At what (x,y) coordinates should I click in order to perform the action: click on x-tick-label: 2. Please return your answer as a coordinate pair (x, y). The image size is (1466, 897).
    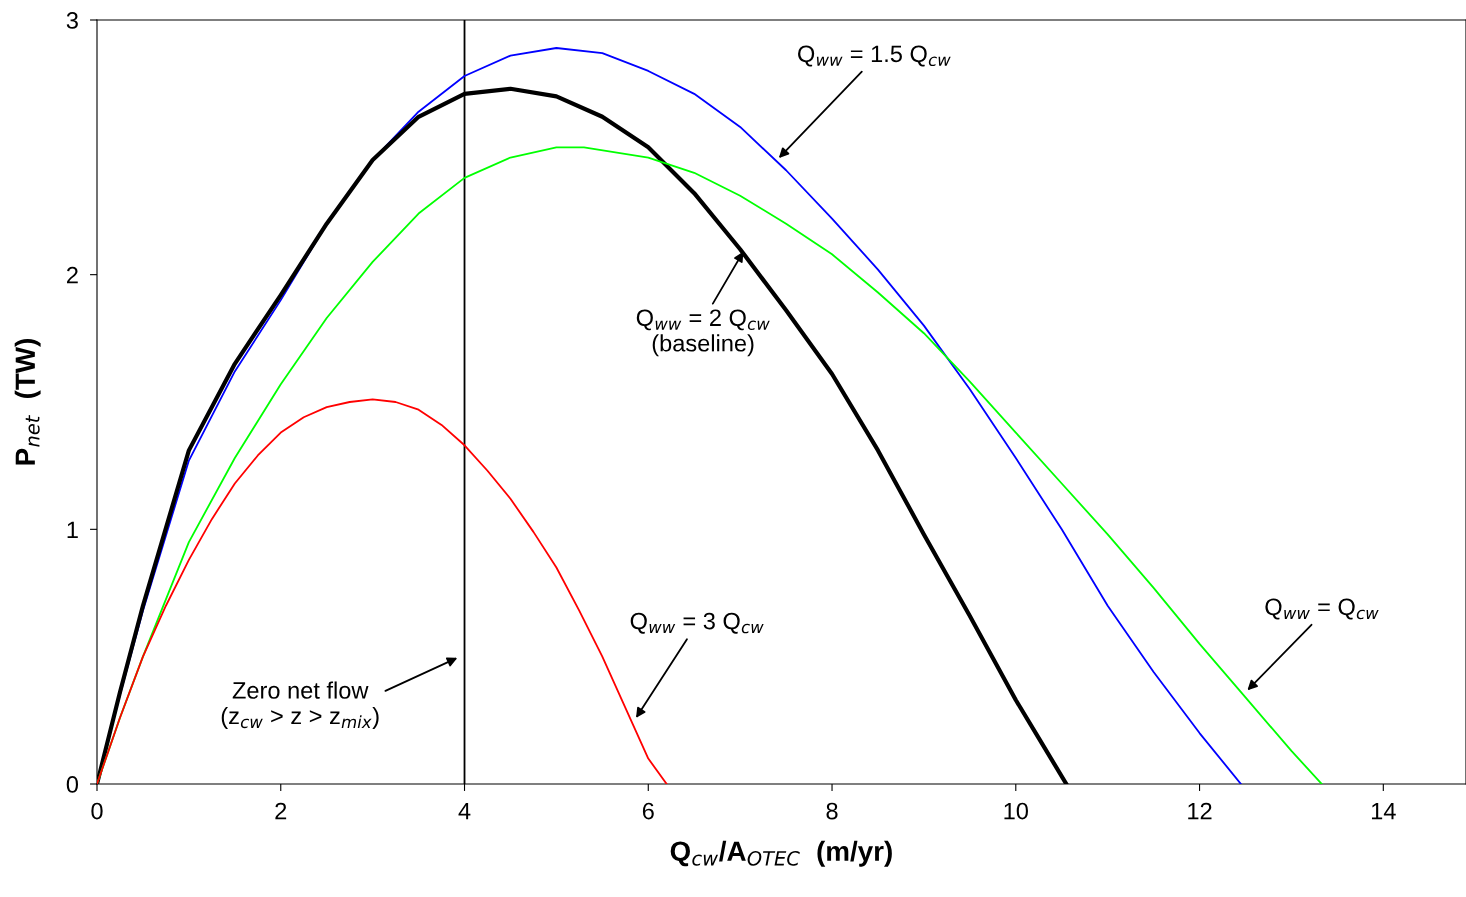
    Looking at the image, I should click on (281, 811).